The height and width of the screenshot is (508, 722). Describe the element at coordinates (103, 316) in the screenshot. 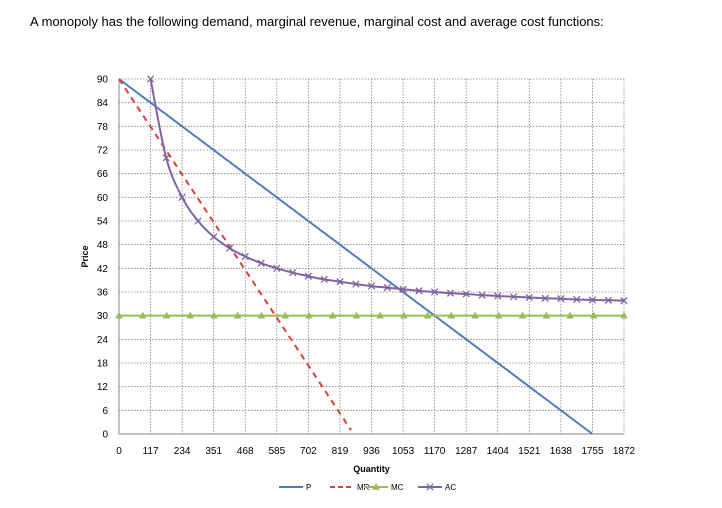

I see `y-tick-label: 30` at that location.